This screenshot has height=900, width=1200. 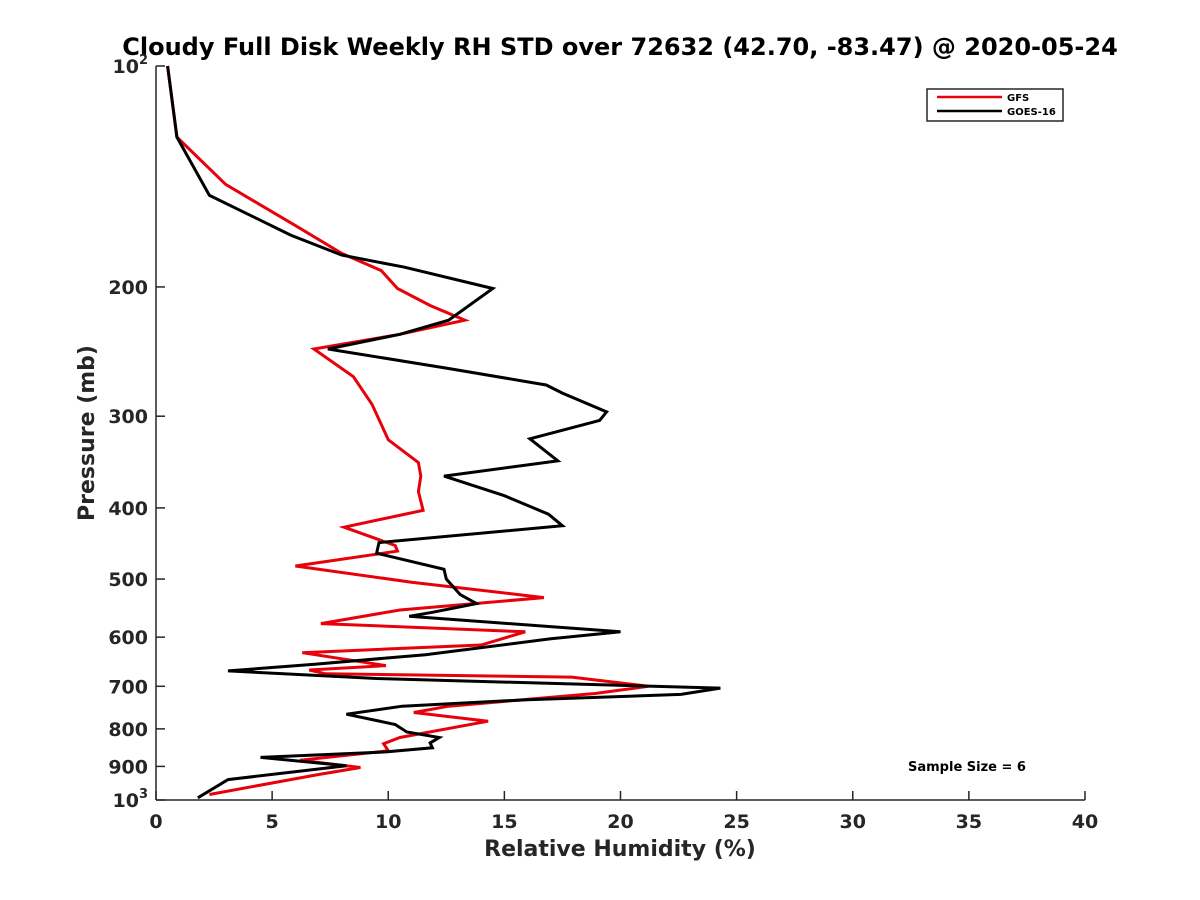 What do you see at coordinates (128, 509) in the screenshot?
I see `y-tick-label: 400` at bounding box center [128, 509].